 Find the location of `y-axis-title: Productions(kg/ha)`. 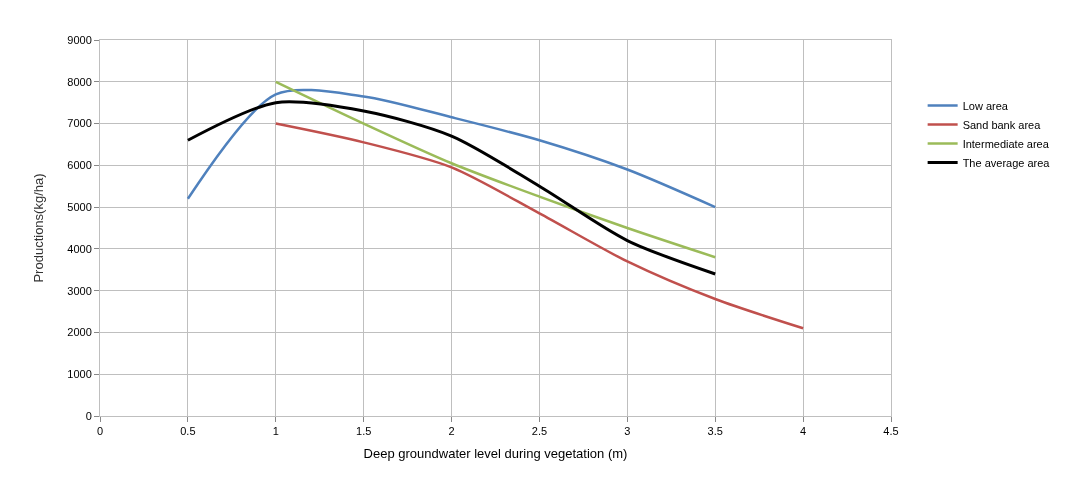

y-axis-title: Productions(kg/ha) is located at coordinates (39, 228).